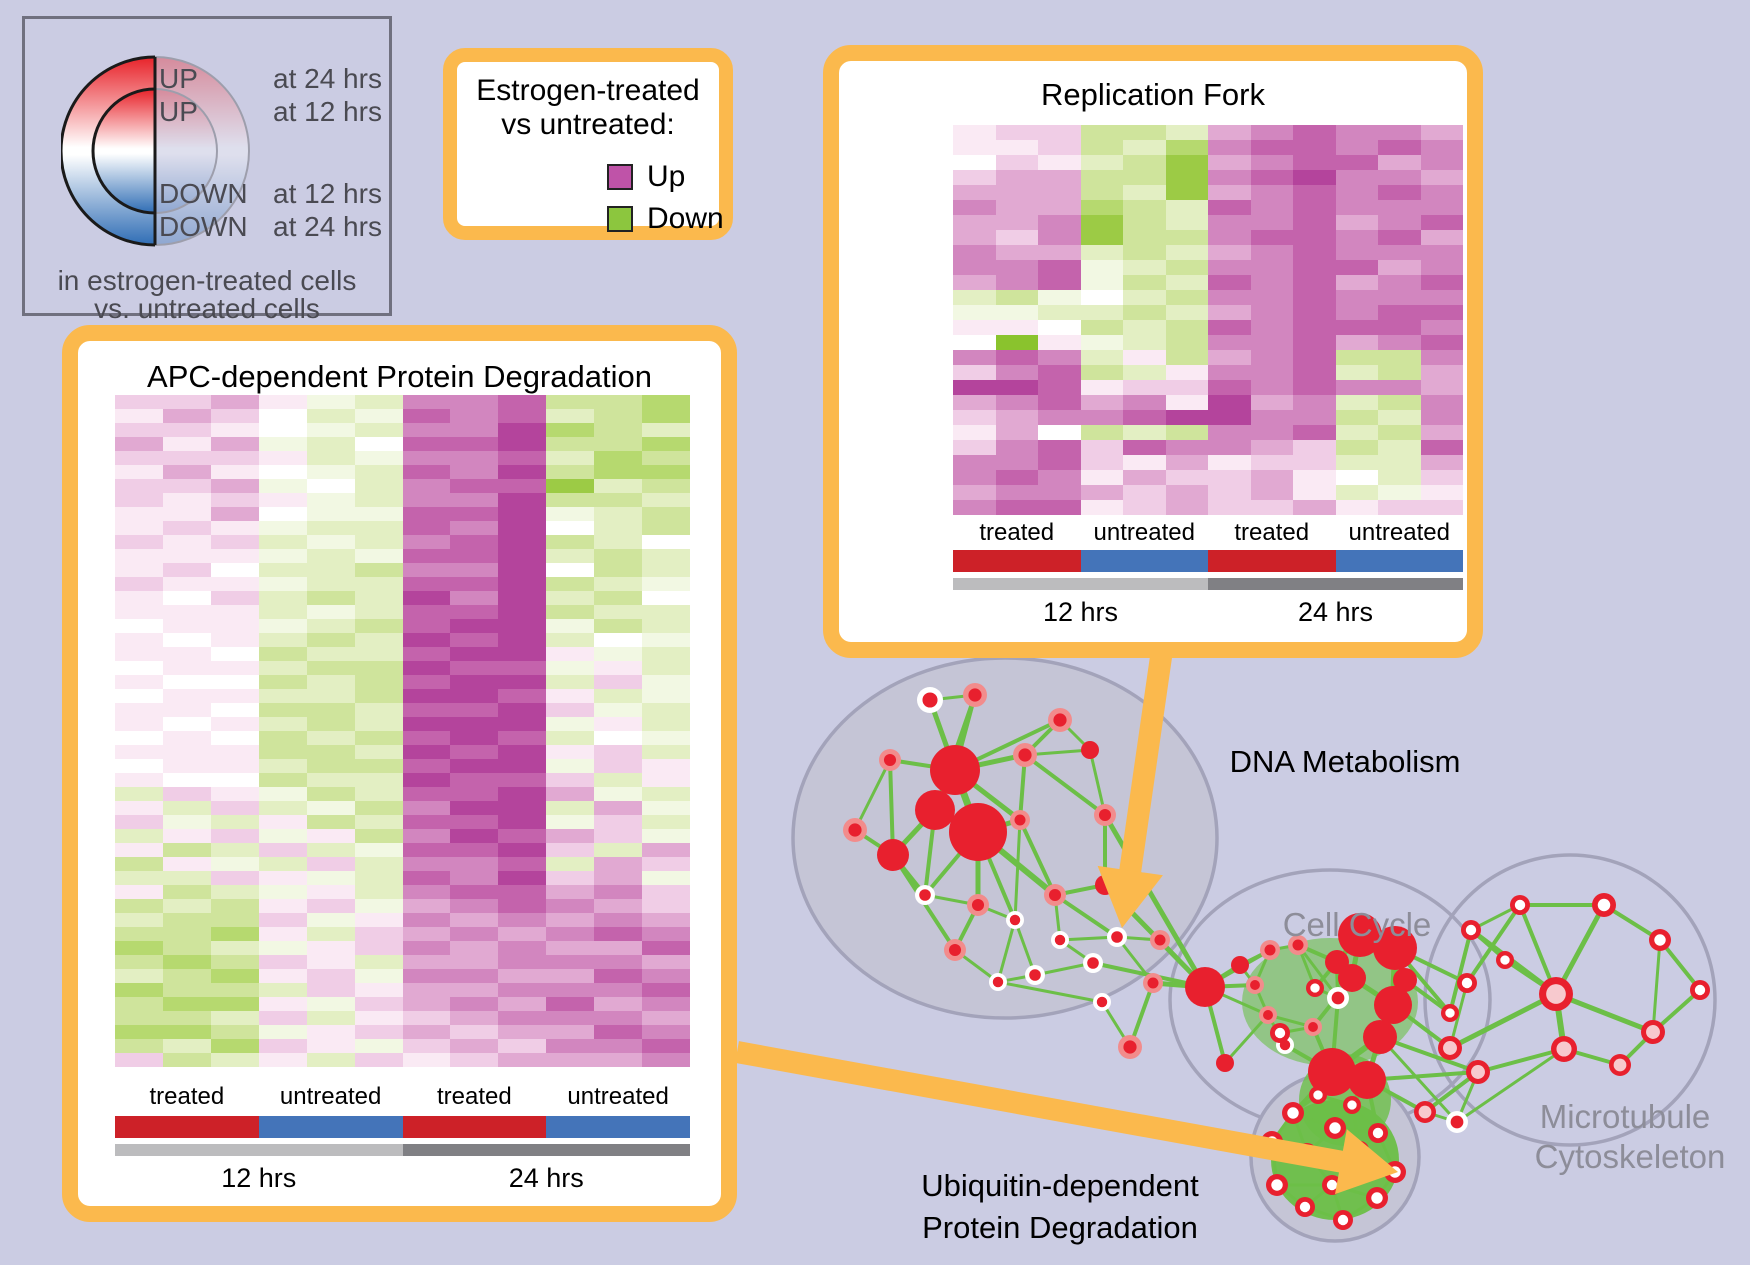  Describe the element at coordinates (1467, 983) in the screenshot. I see `node-red-ring-core` at that location.